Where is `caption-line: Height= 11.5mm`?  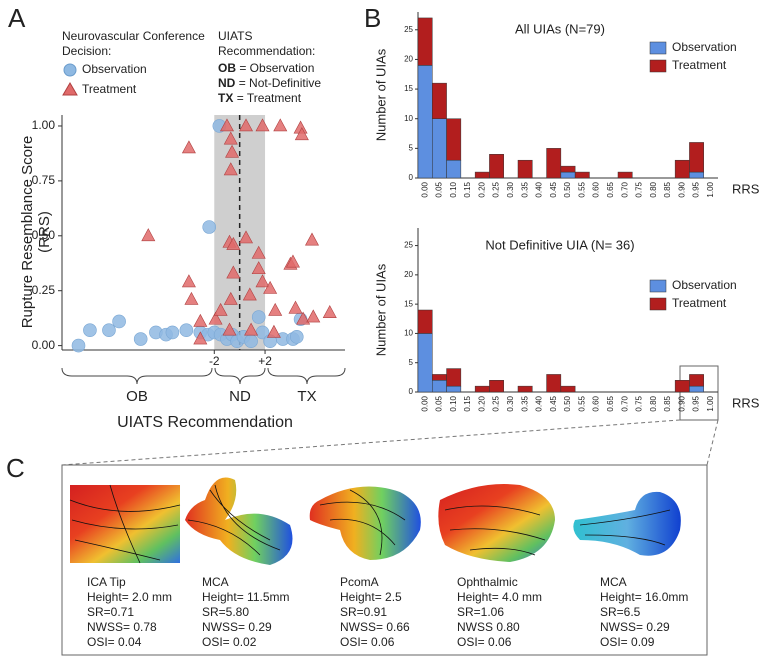
caption-line: Height= 11.5mm is located at coordinates (246, 597).